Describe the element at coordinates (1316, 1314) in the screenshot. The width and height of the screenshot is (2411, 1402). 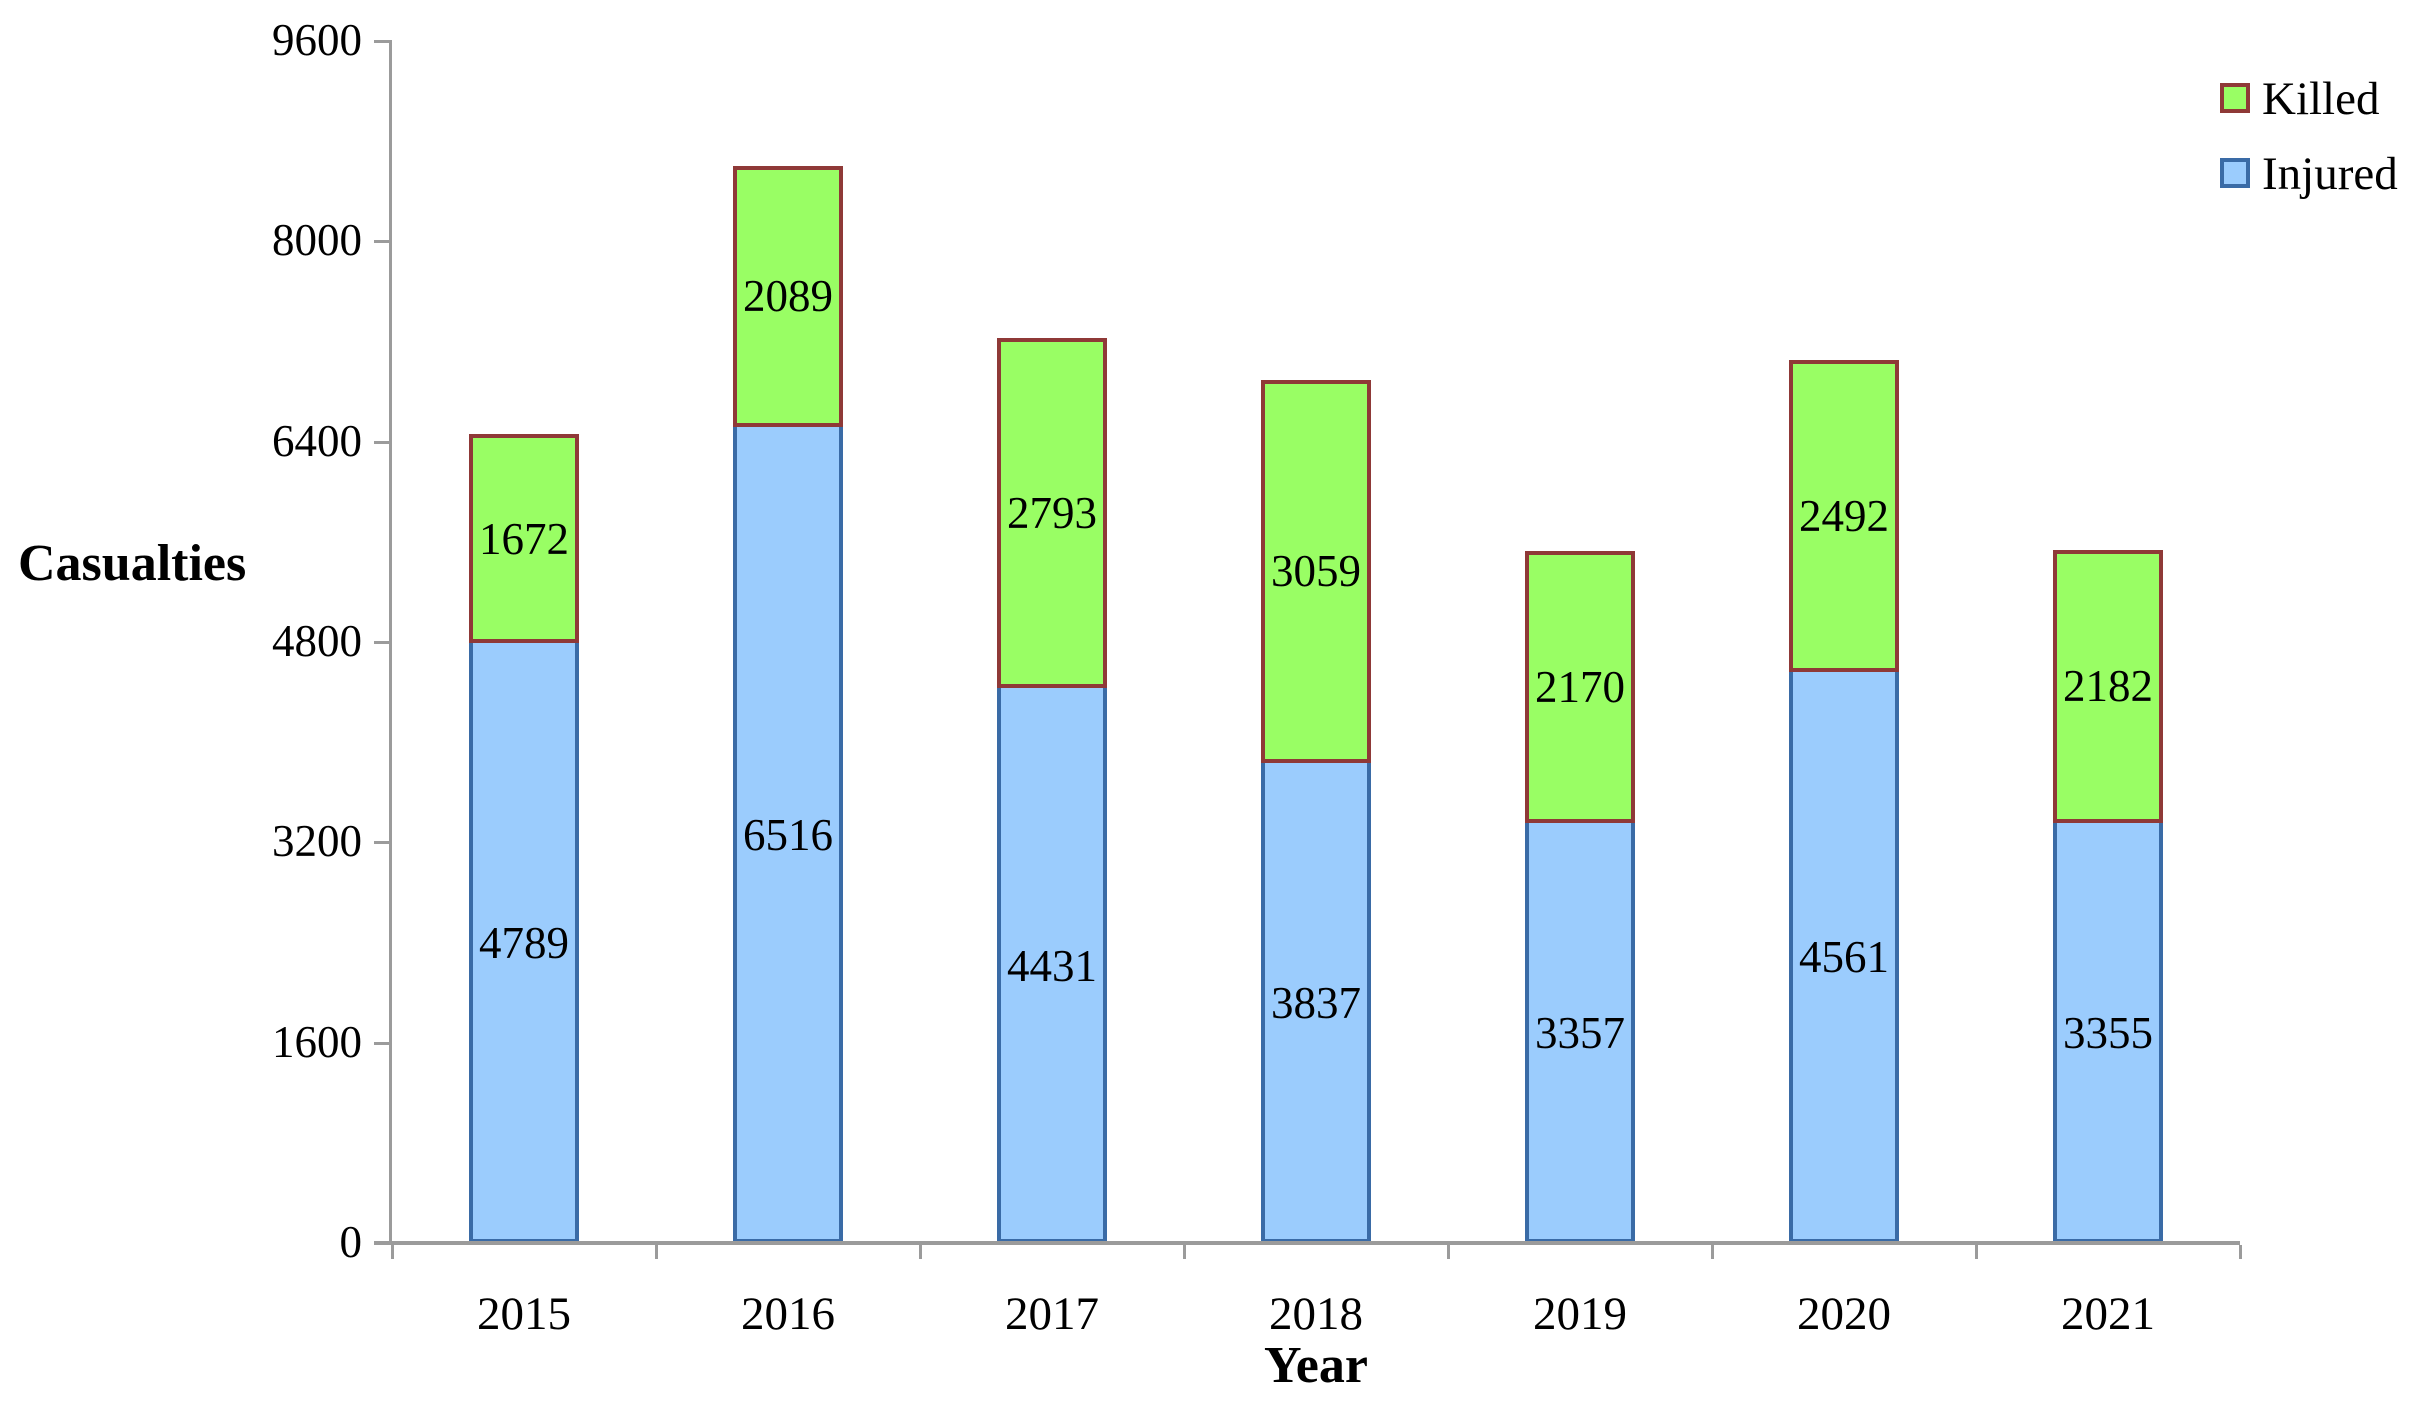
I see `x-tick-label: 2018` at that location.